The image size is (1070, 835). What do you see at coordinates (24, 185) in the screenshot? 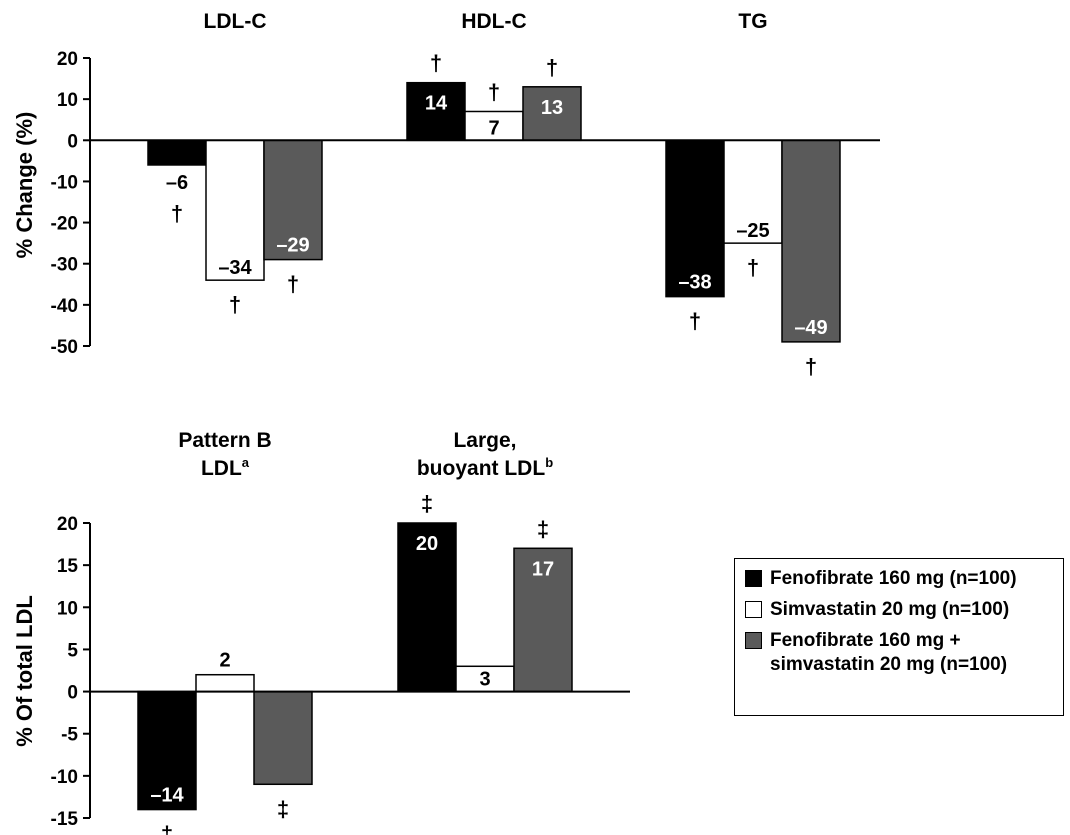
I see `y-axis-label: % Change (%)` at bounding box center [24, 185].